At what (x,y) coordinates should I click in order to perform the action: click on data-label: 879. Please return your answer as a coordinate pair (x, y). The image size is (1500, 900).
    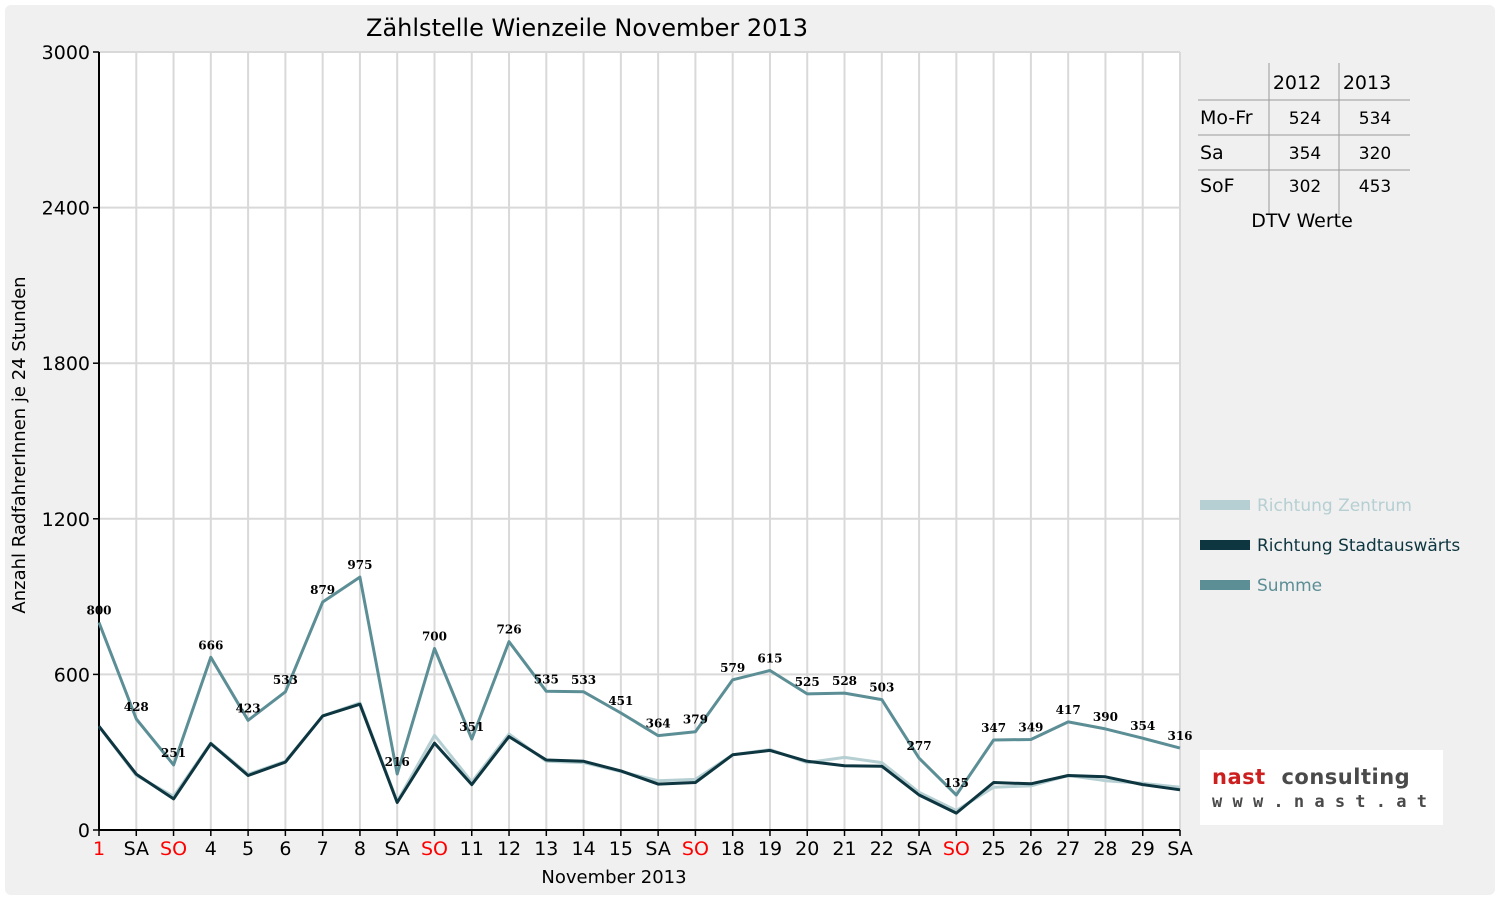
    Looking at the image, I should click on (322, 590).